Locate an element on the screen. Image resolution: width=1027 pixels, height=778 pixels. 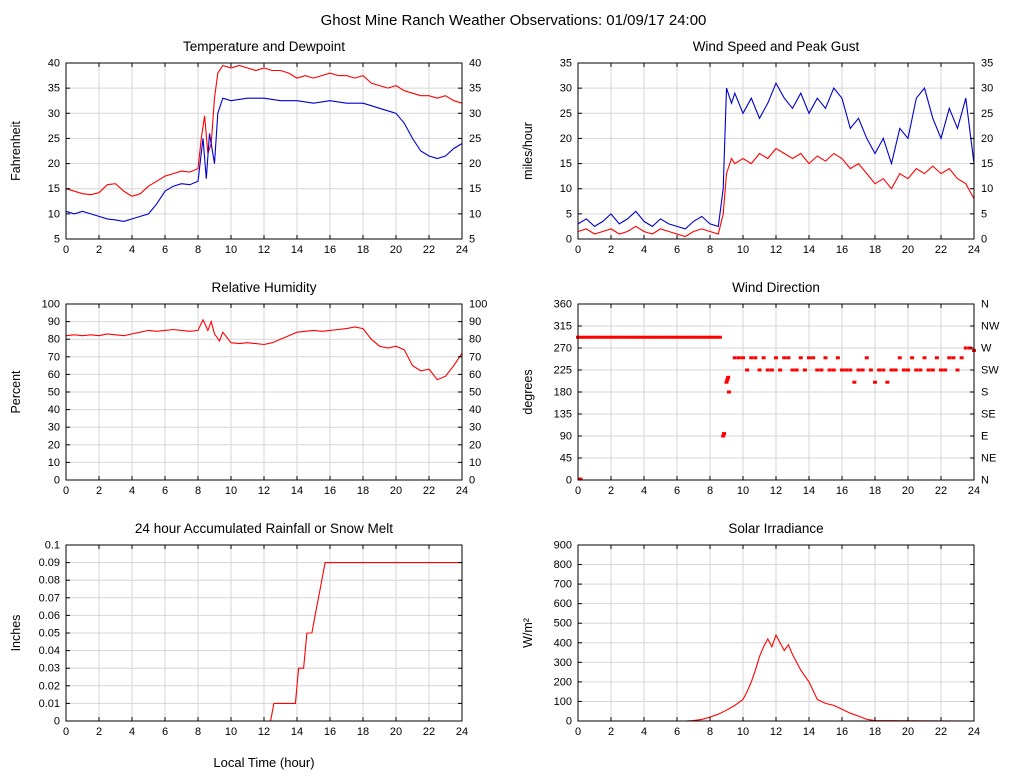
chart-title: Solar Irradiance is located at coordinates (775, 528).